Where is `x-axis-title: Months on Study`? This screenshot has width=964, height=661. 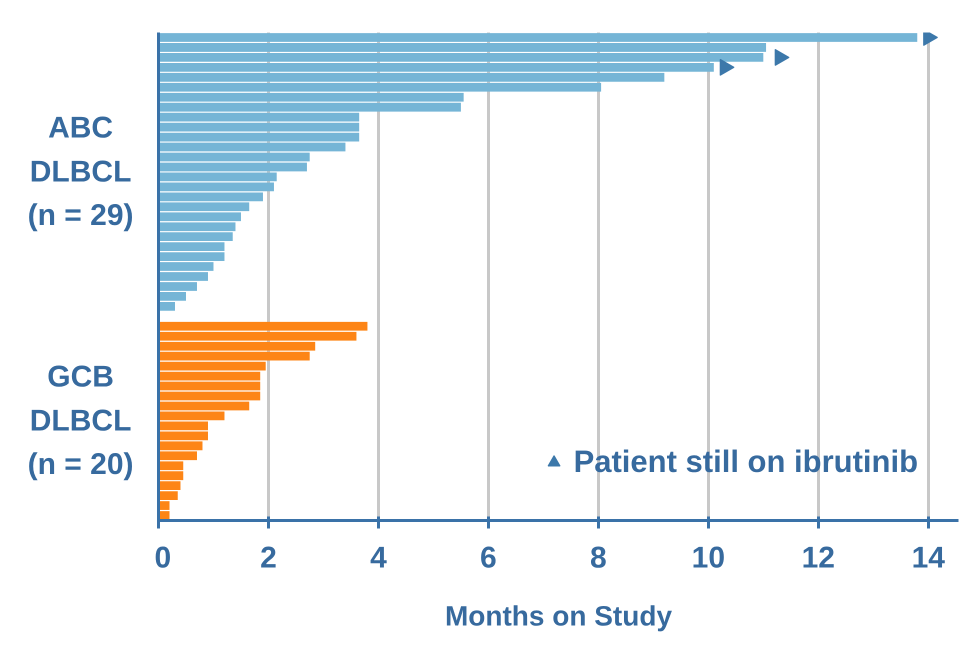
x-axis-title: Months on Study is located at coordinates (558, 616).